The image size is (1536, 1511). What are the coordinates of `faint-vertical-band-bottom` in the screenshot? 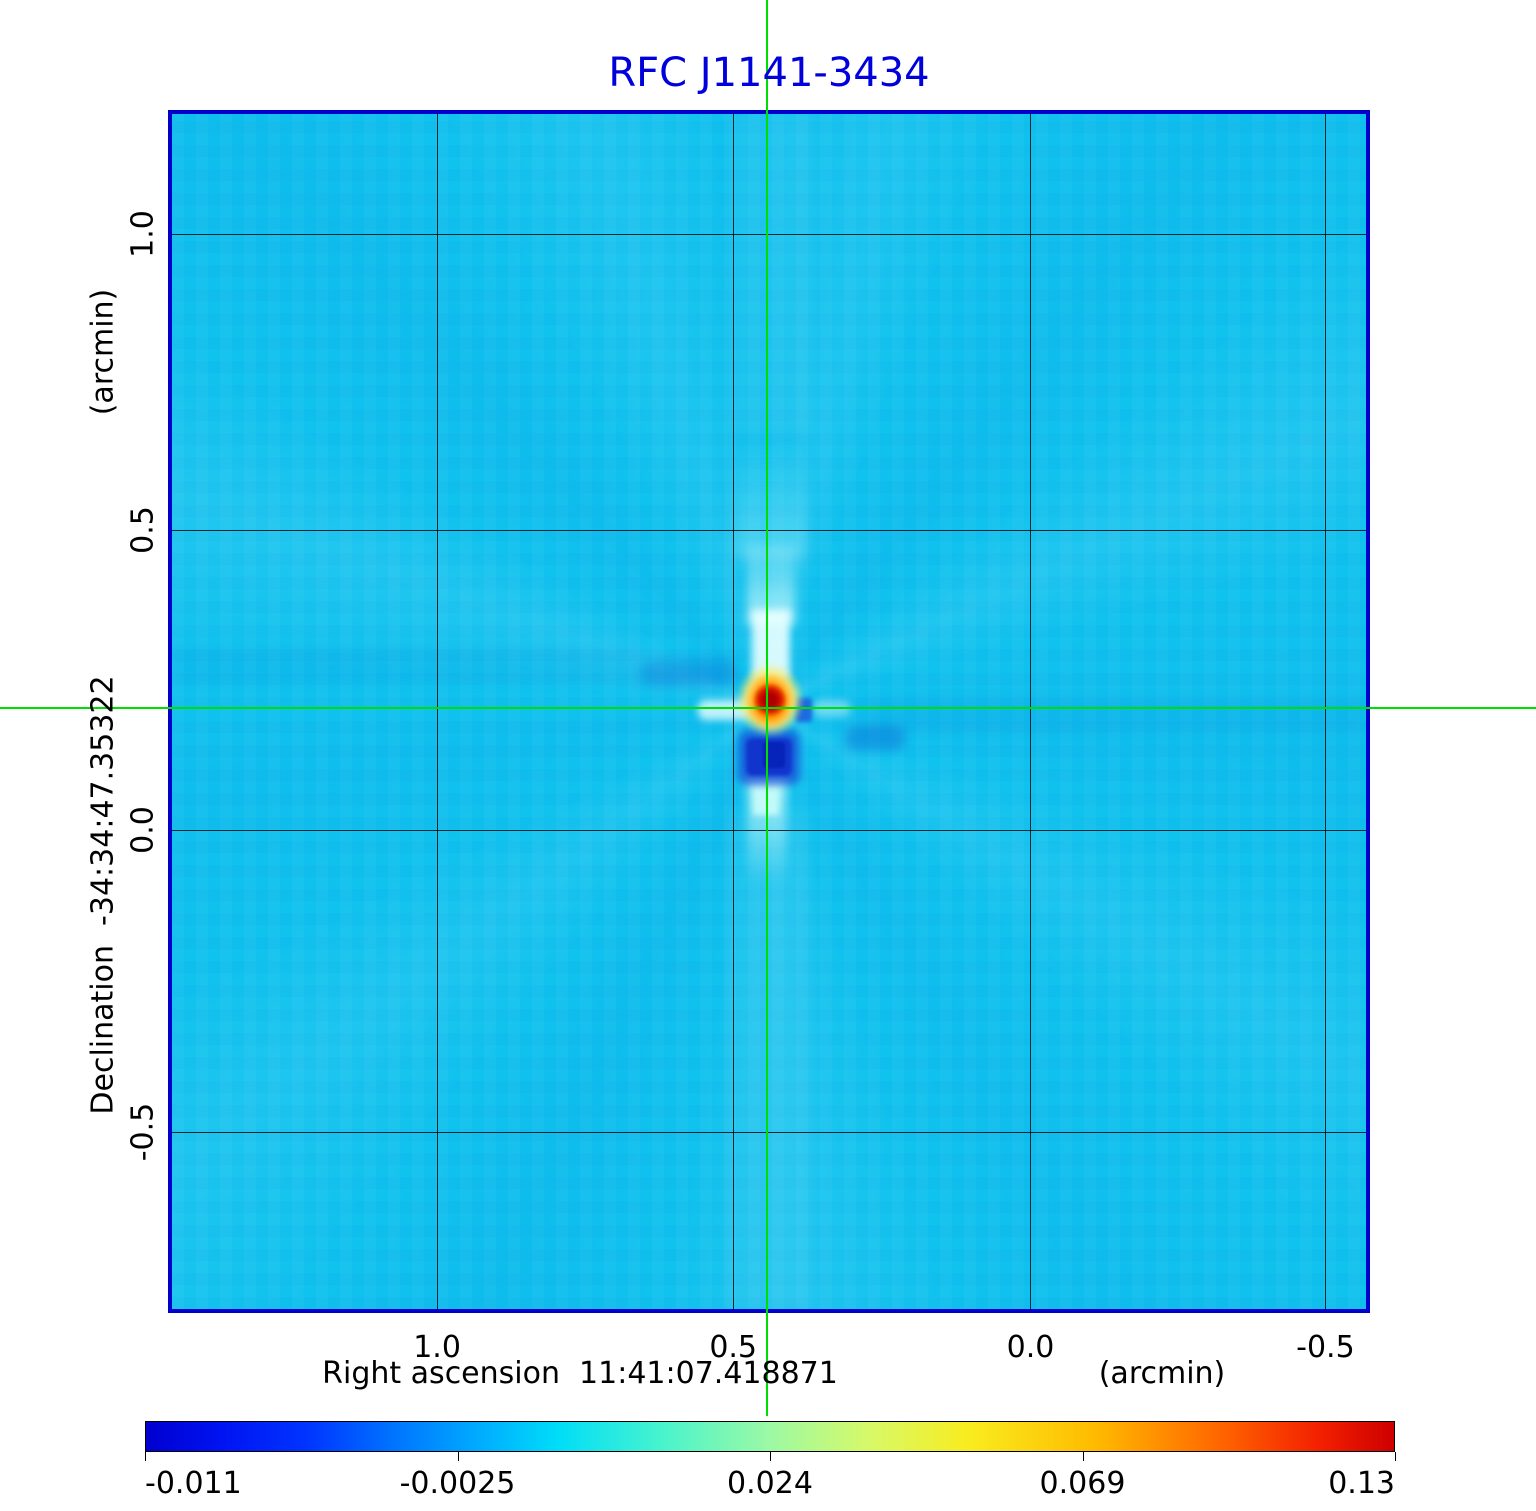 It's located at (769, 1061).